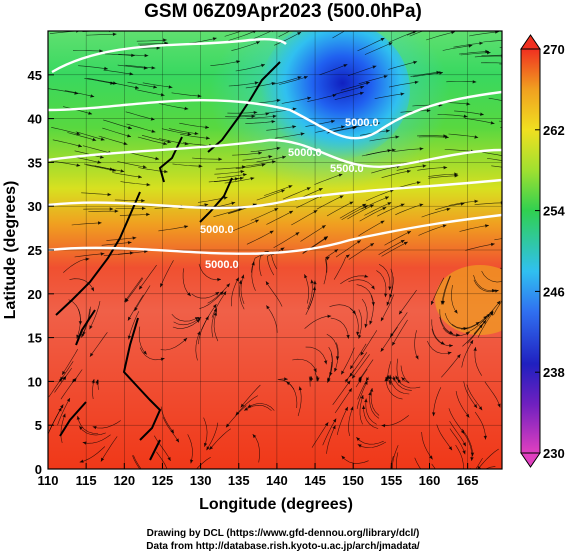 The width and height of the screenshot is (566, 554). What do you see at coordinates (124, 480) in the screenshot?
I see `x-tick-label: 120` at bounding box center [124, 480].